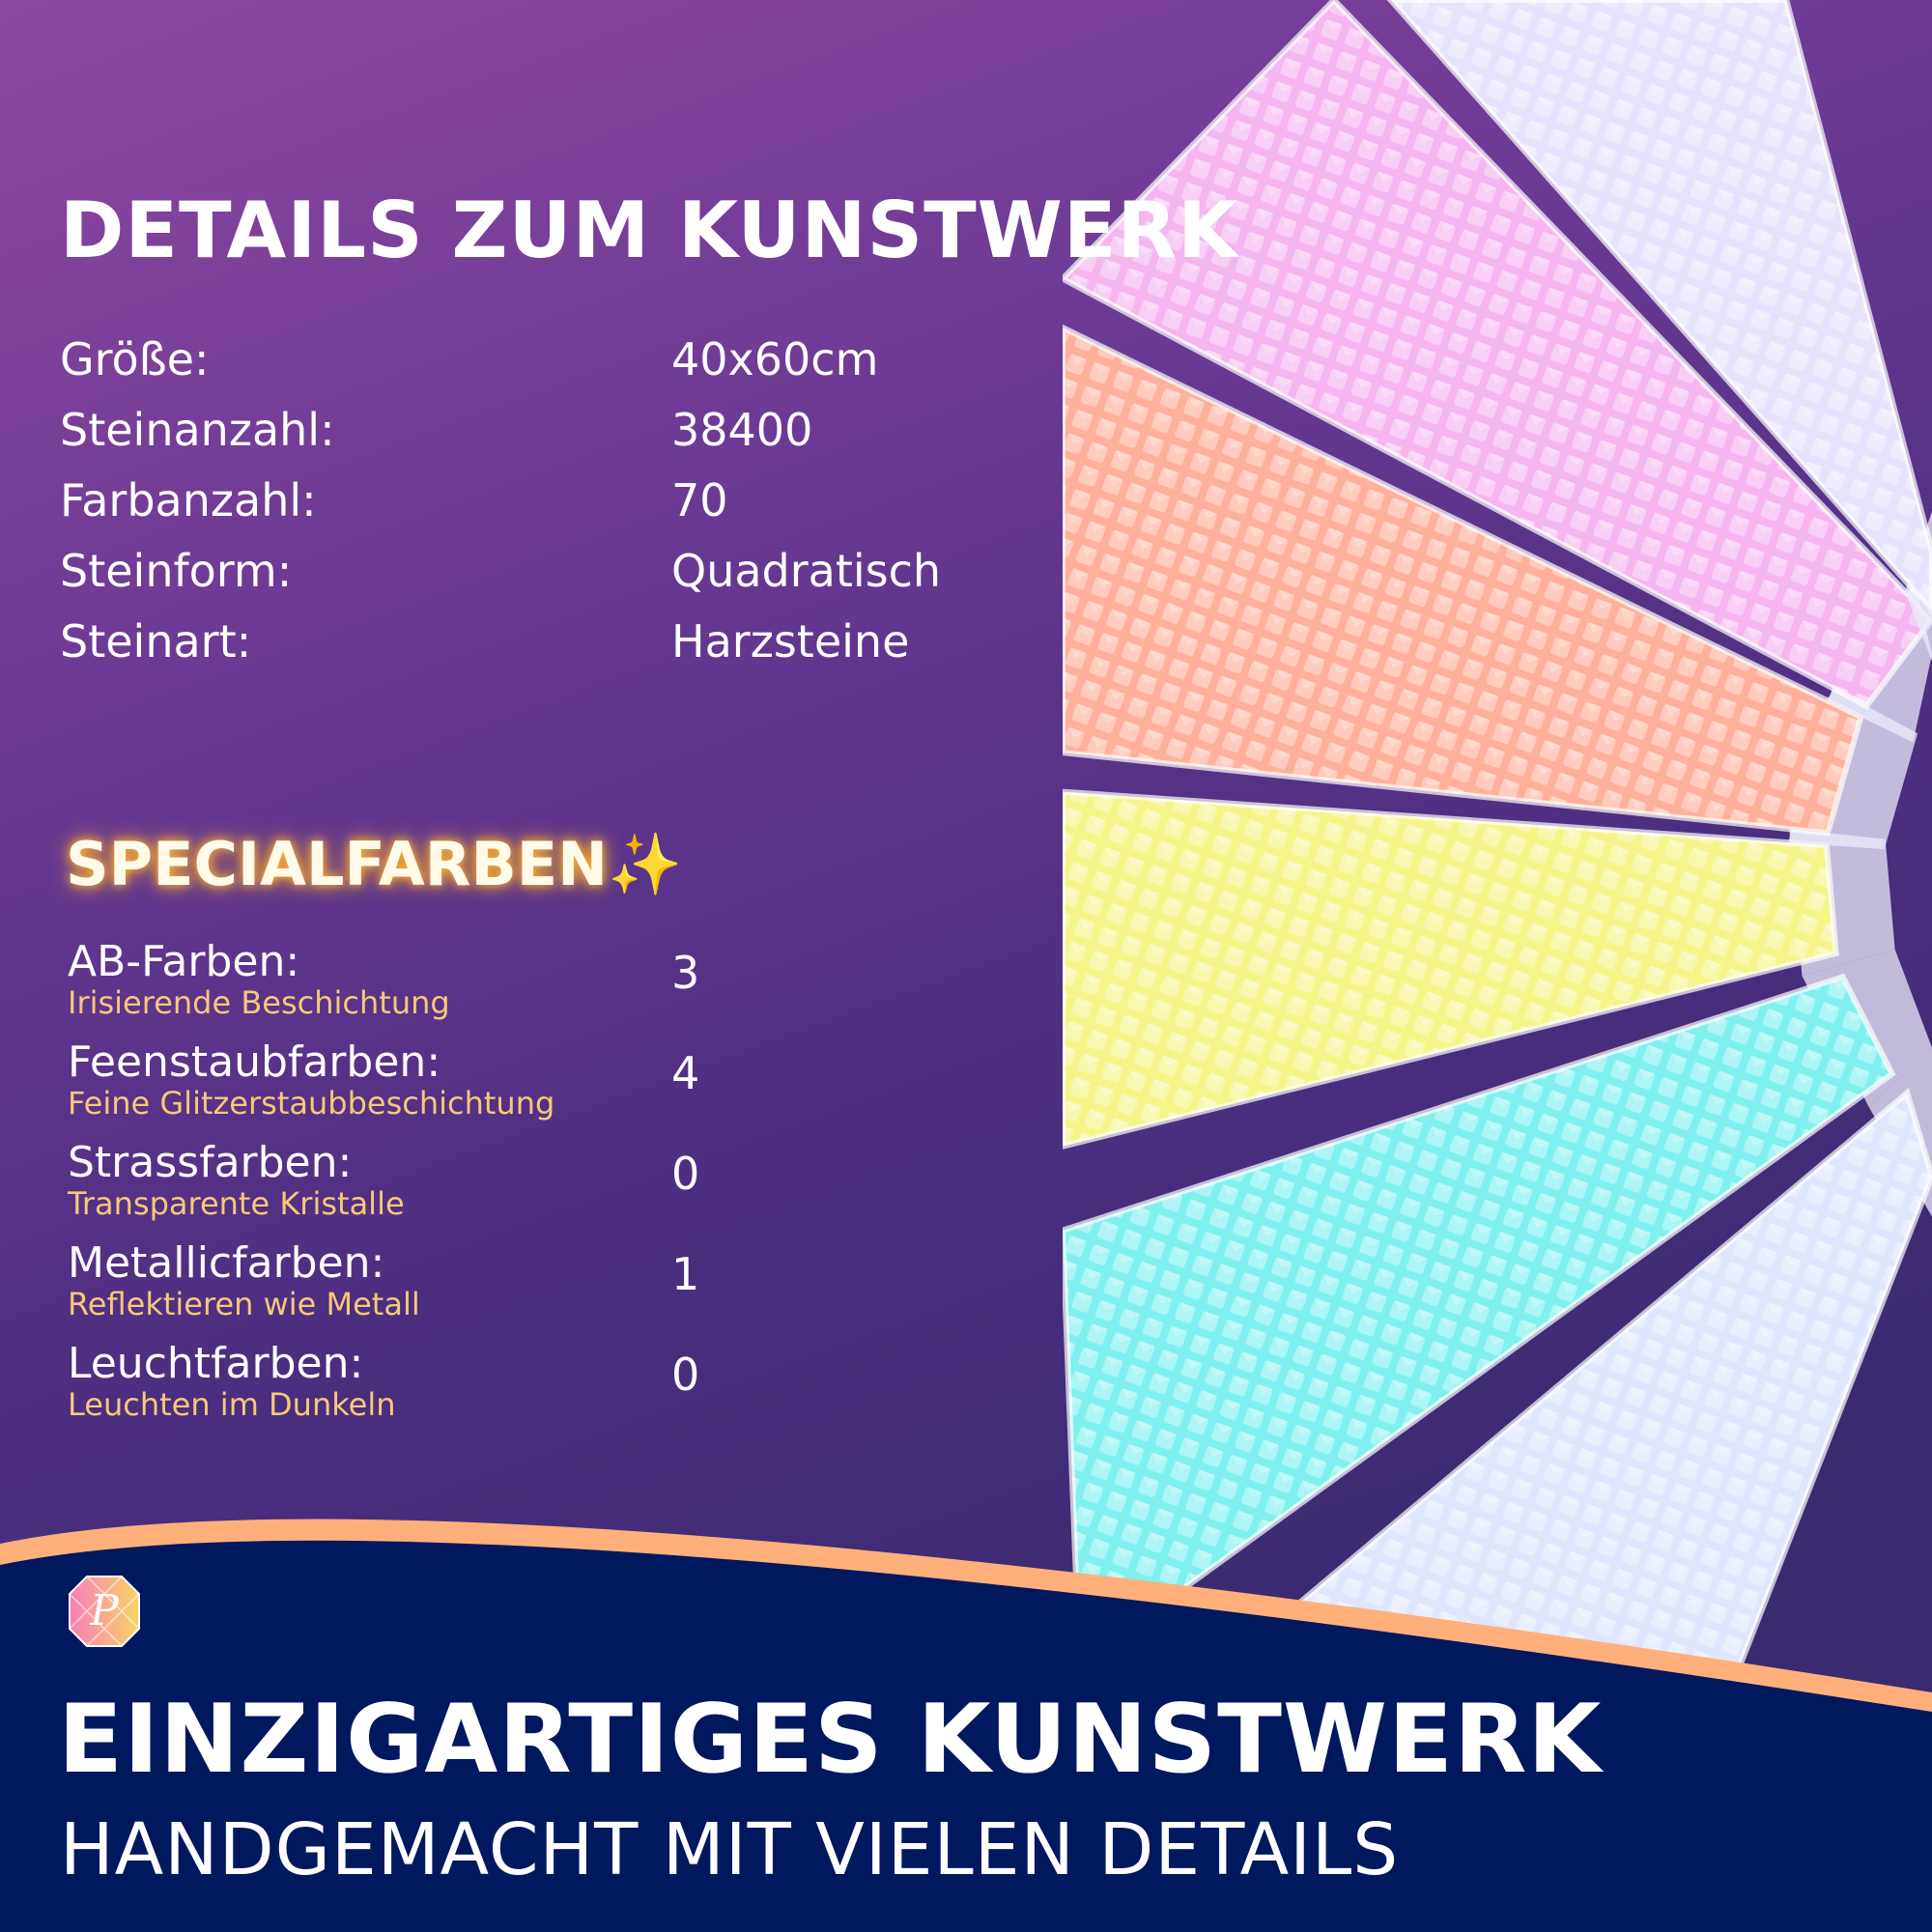 This screenshot has width=1932, height=1932. Describe the element at coordinates (226, 1263) in the screenshot. I see `special-color-label: Metallicfarben:` at that location.